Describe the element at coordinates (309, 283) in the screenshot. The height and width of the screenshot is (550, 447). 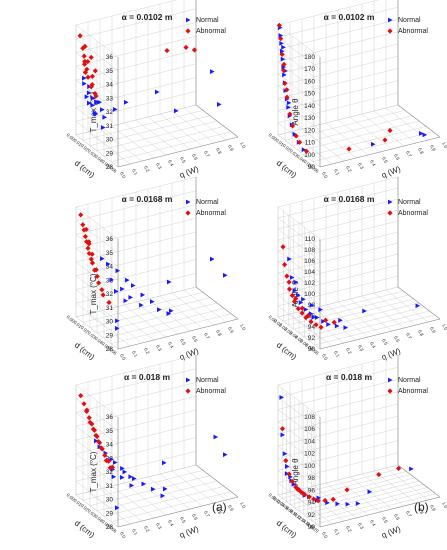
I see `z-tick-label: 102` at that location.